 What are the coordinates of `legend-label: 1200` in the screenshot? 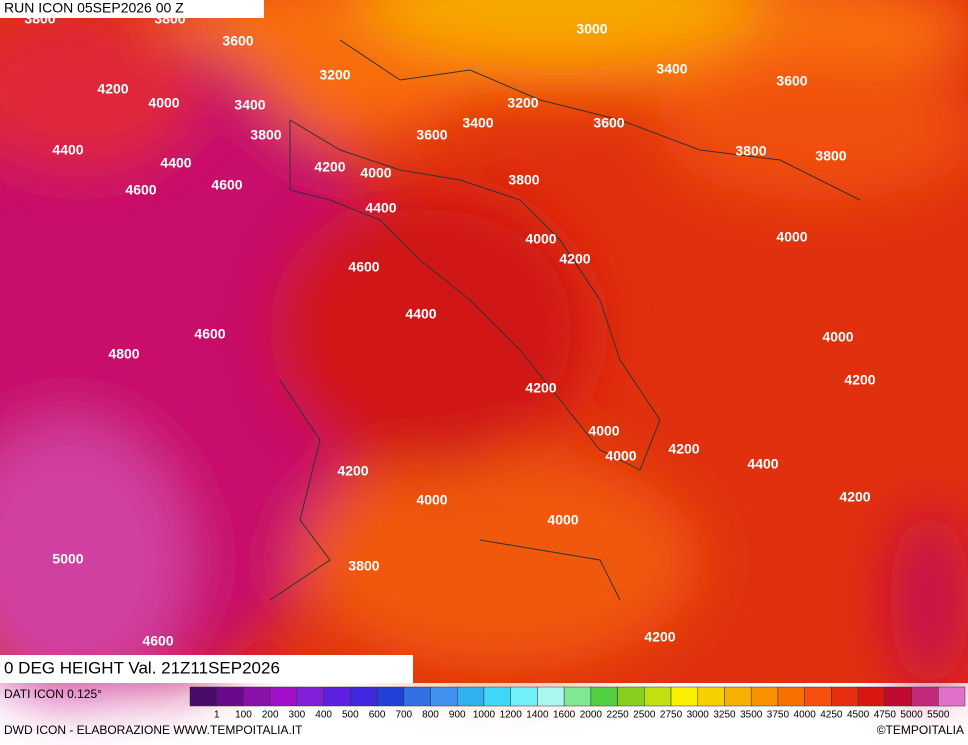 It's located at (511, 715).